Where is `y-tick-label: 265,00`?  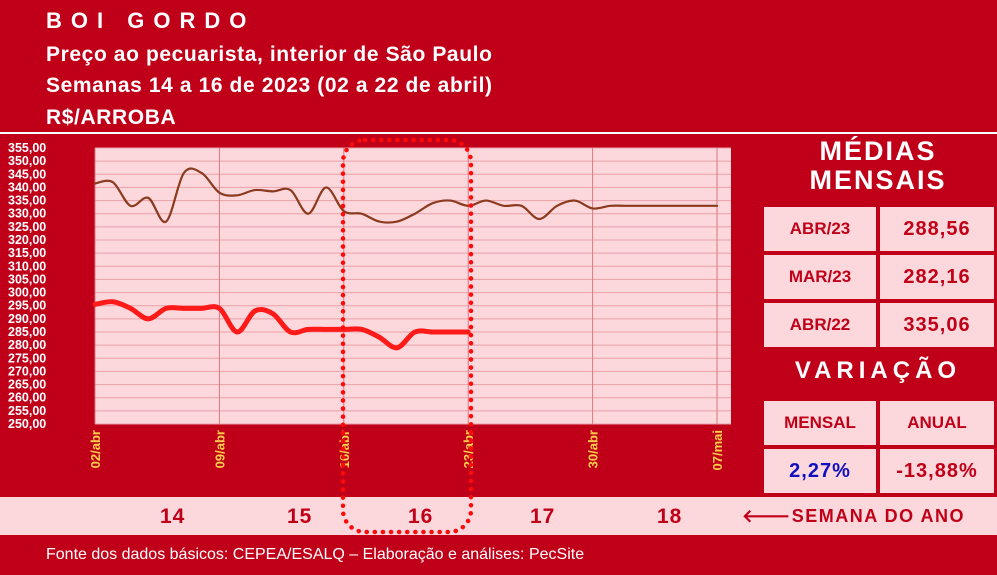
y-tick-label: 265,00 is located at coordinates (27, 385).